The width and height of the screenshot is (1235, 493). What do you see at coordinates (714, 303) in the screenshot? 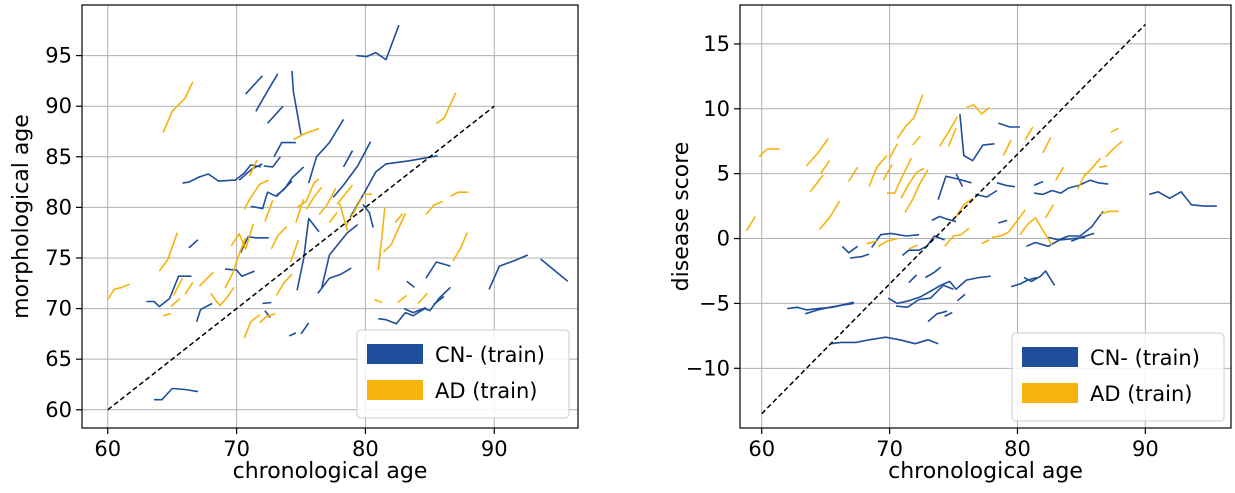
I see `y-tick-label: −5` at bounding box center [714, 303].